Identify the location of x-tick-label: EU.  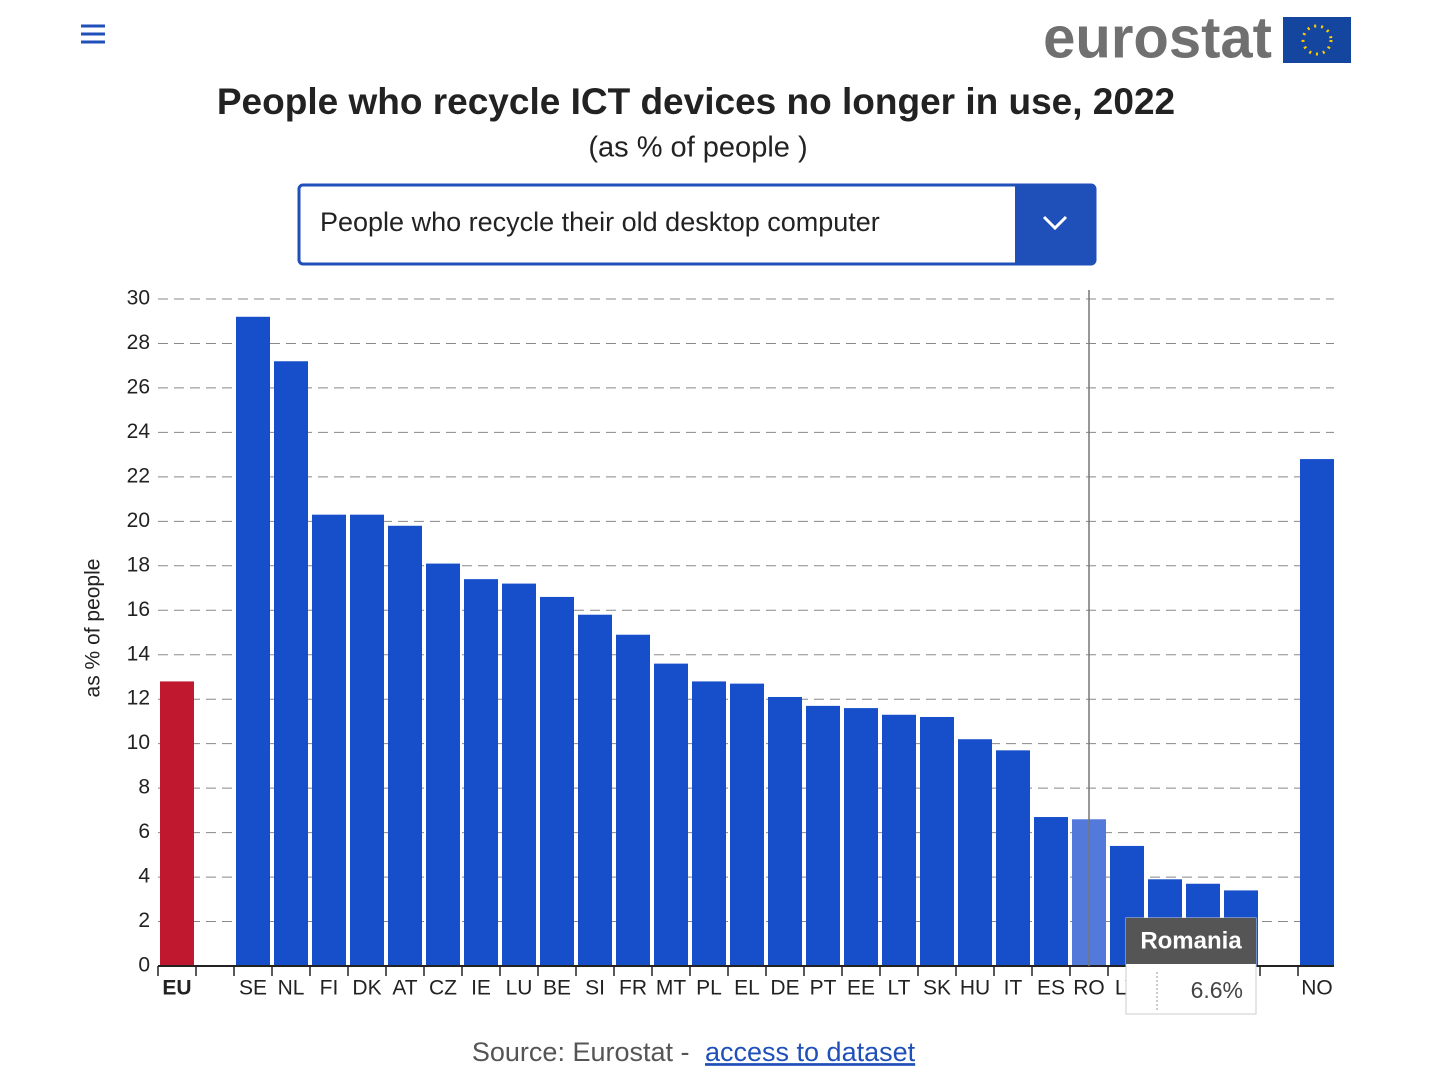
(176, 988).